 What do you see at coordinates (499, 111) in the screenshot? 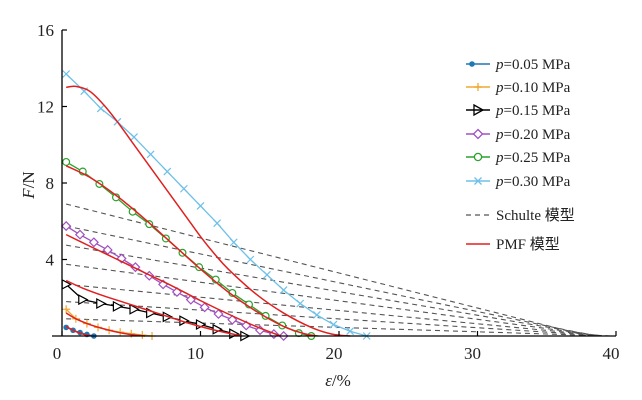
I see `legend-symbol-p015: p` at bounding box center [499, 111].